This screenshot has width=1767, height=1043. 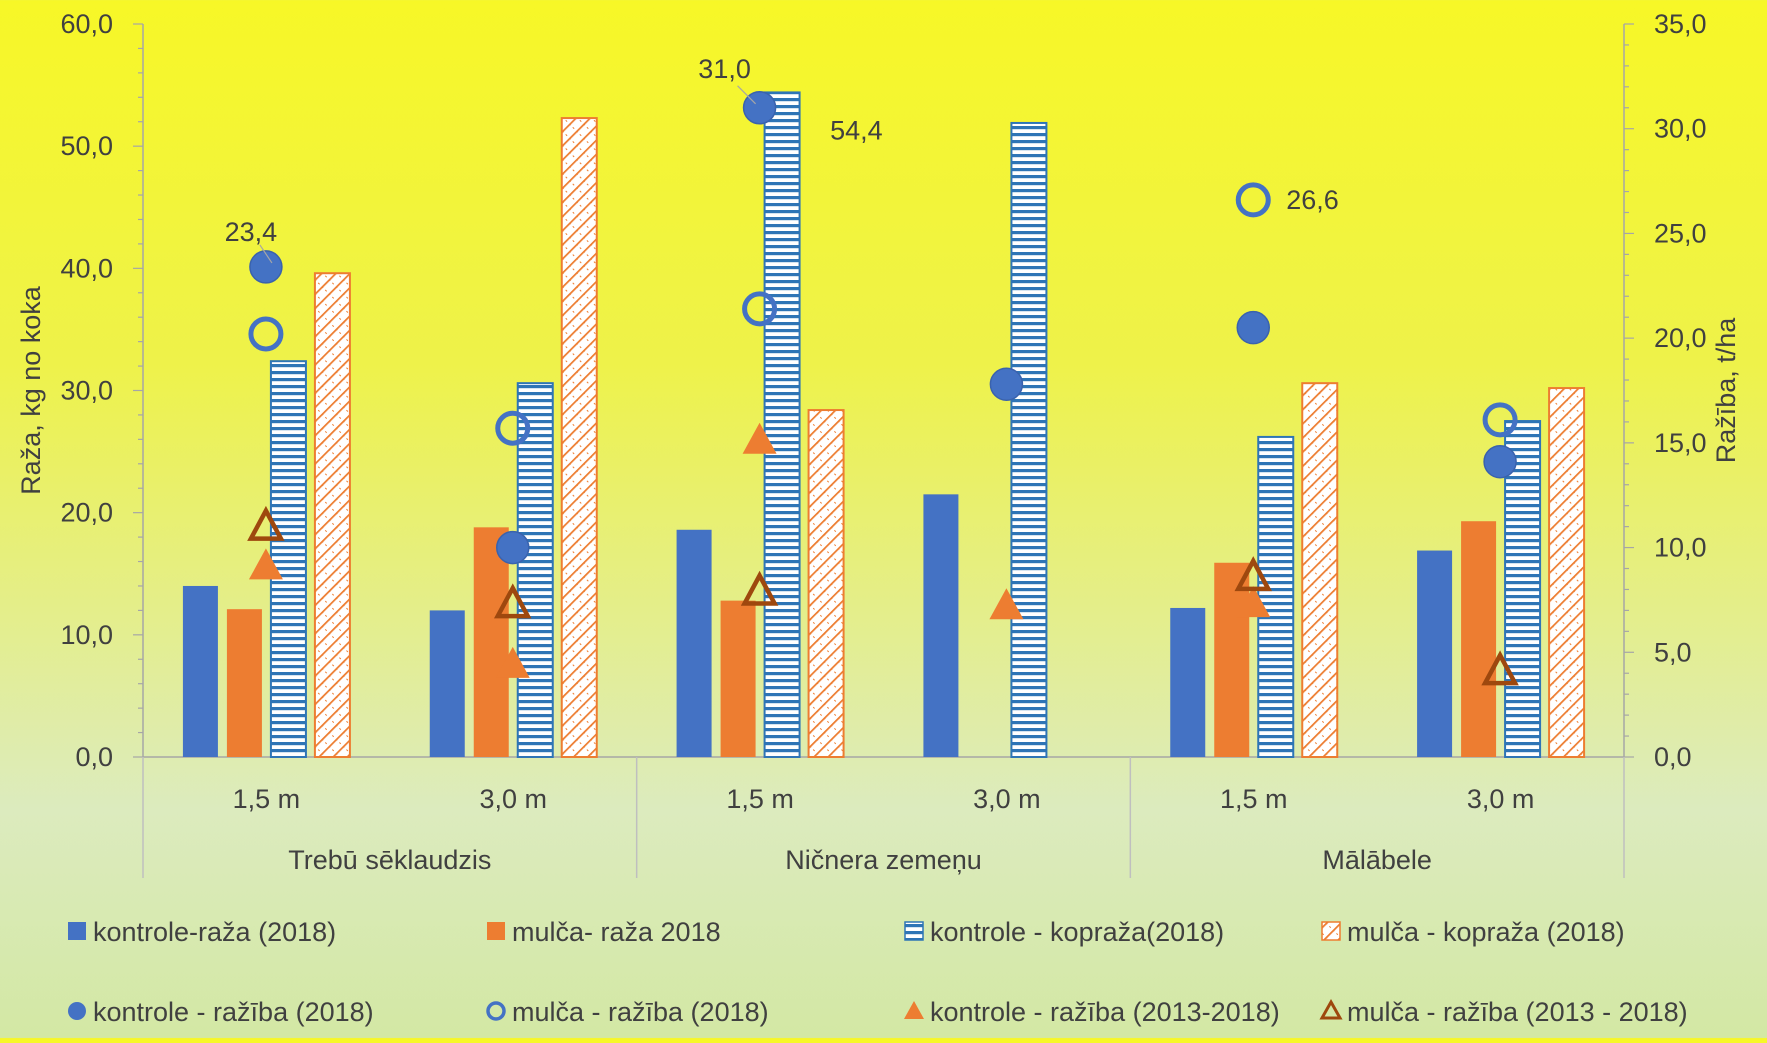 What do you see at coordinates (94, 757) in the screenshot?
I see `y-left-tick-label: 0,0` at bounding box center [94, 757].